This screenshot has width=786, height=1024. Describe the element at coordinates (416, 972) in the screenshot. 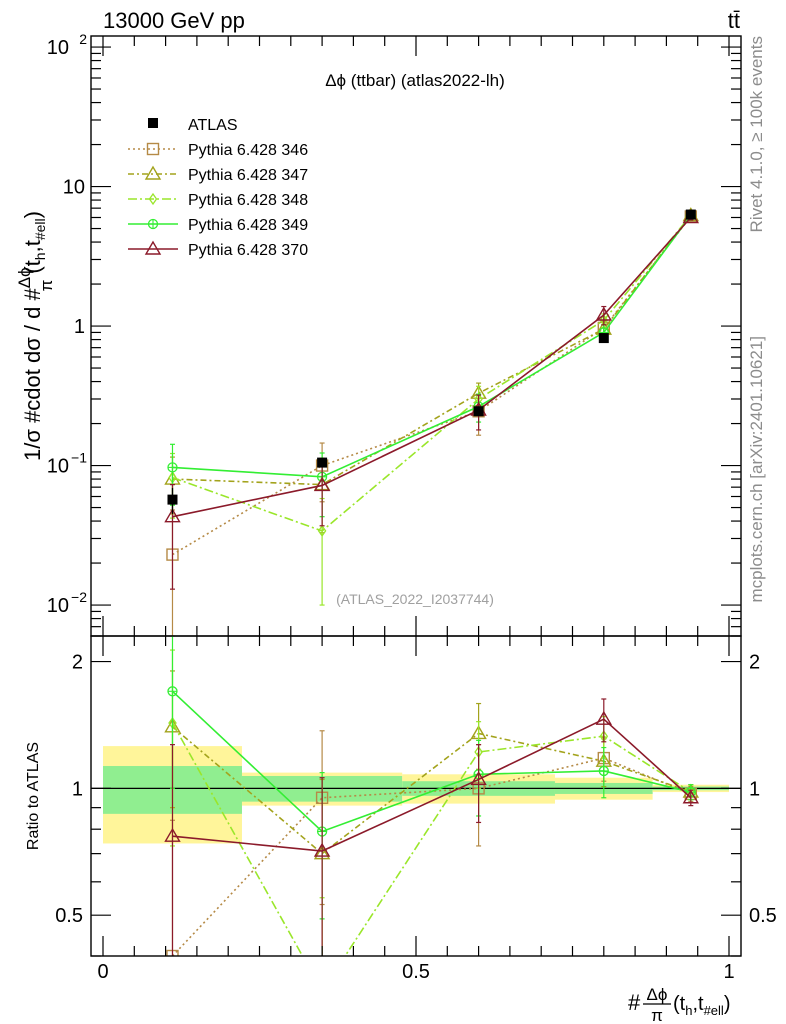

I see `x-tick-label: 0.5` at that location.